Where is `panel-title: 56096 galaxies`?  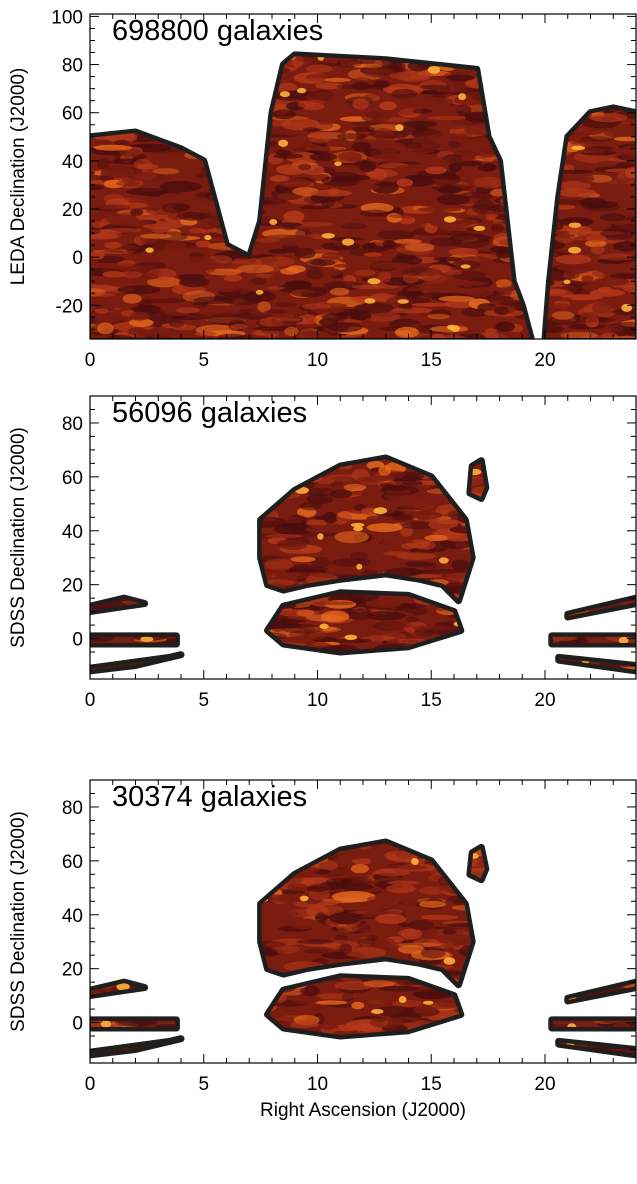 panel-title: 56096 galaxies is located at coordinates (209, 413).